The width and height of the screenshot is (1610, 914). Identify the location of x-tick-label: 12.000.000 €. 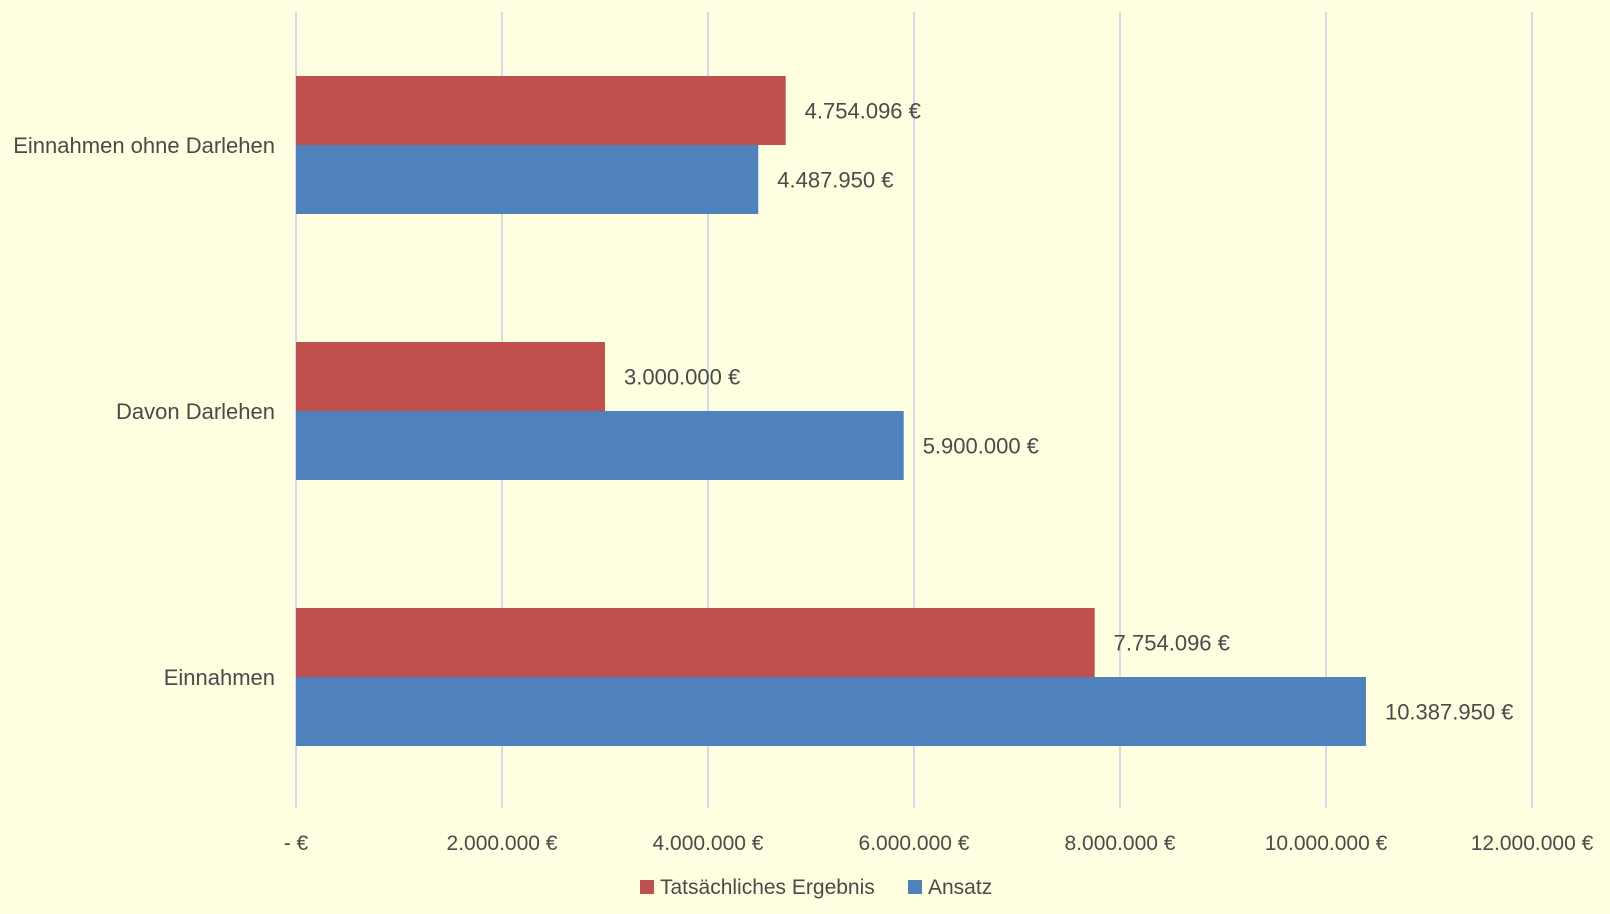
(1532, 843).